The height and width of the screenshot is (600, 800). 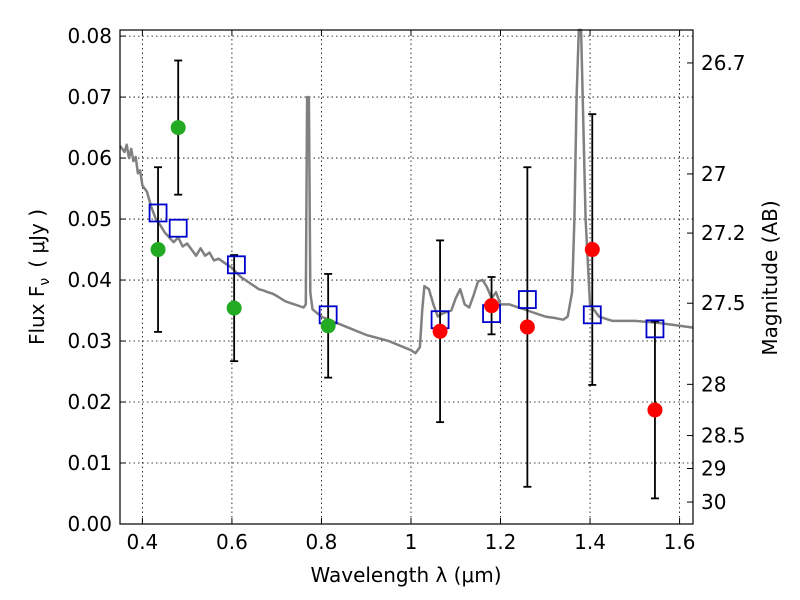 I want to click on y-tick-label: 0.08, so click(x=89, y=36).